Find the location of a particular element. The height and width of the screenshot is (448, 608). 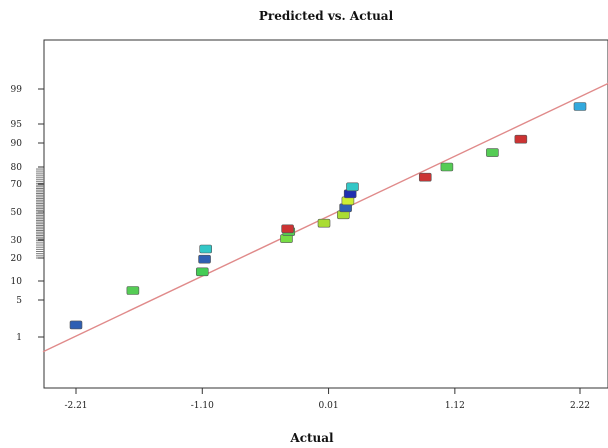

x-tick-label: -1.10 is located at coordinates (202, 406).